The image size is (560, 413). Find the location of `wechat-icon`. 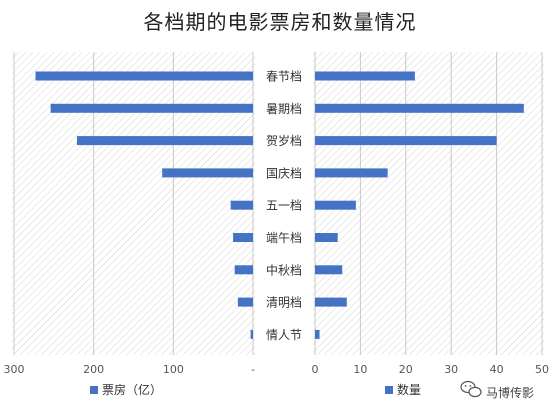

wechat-icon is located at coordinates (471, 389).